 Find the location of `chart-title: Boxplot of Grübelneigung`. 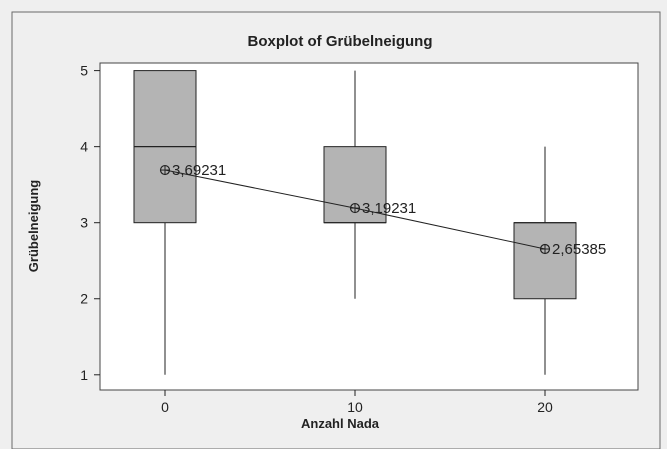

chart-title: Boxplot of Grübelneigung is located at coordinates (340, 41).